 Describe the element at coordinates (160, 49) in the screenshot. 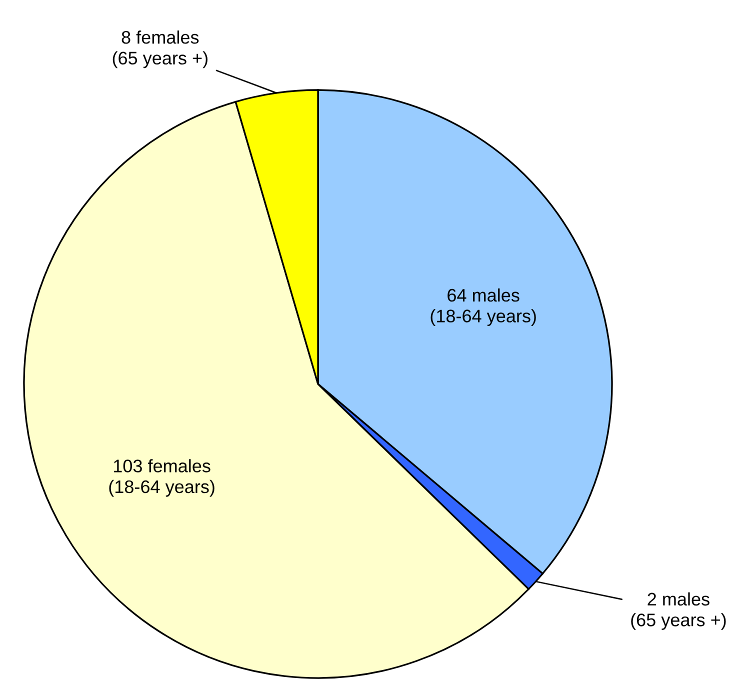

I see `slice-label: 8 females (65 years +)` at that location.